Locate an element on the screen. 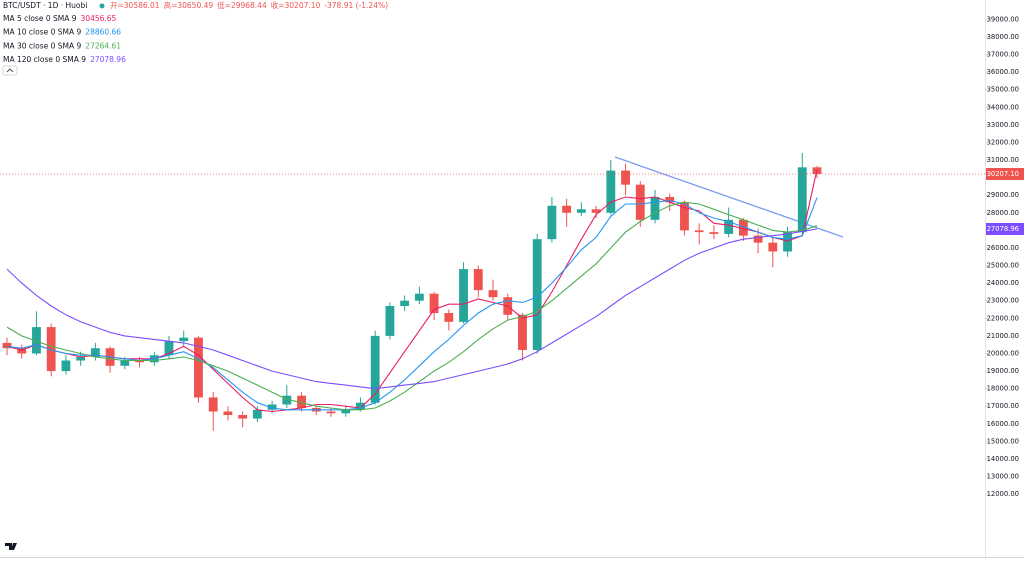 This screenshot has width=1024, height=561. y-tick-label: 22000.00 is located at coordinates (1003, 318).